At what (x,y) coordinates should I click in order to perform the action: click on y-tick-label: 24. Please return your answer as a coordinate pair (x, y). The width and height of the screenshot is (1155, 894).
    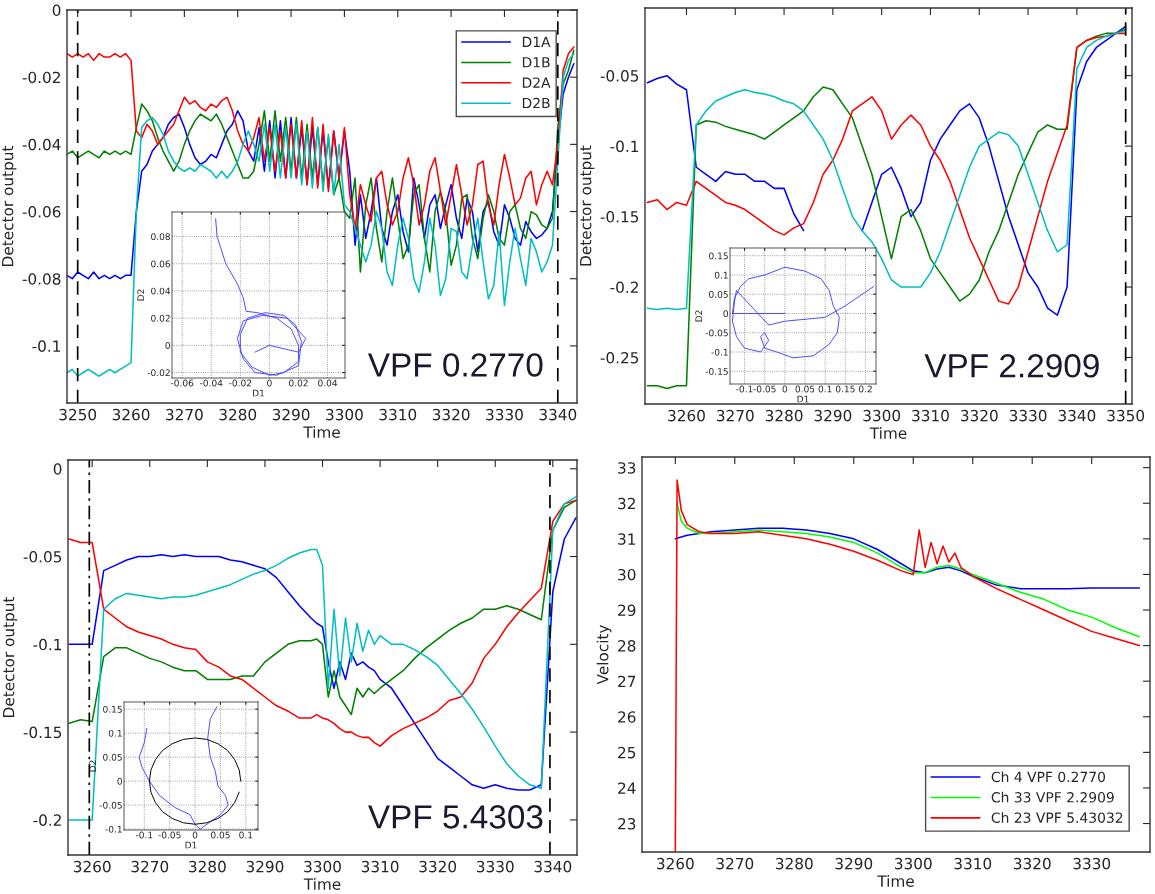
    Looking at the image, I should click on (627, 788).